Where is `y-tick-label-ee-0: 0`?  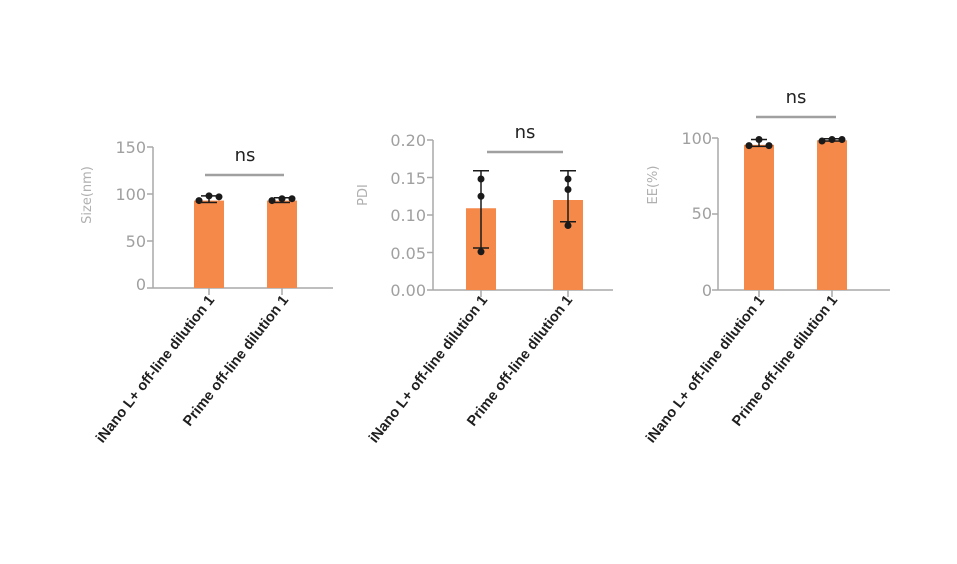 y-tick-label-ee-0: 0 is located at coordinates (707, 290).